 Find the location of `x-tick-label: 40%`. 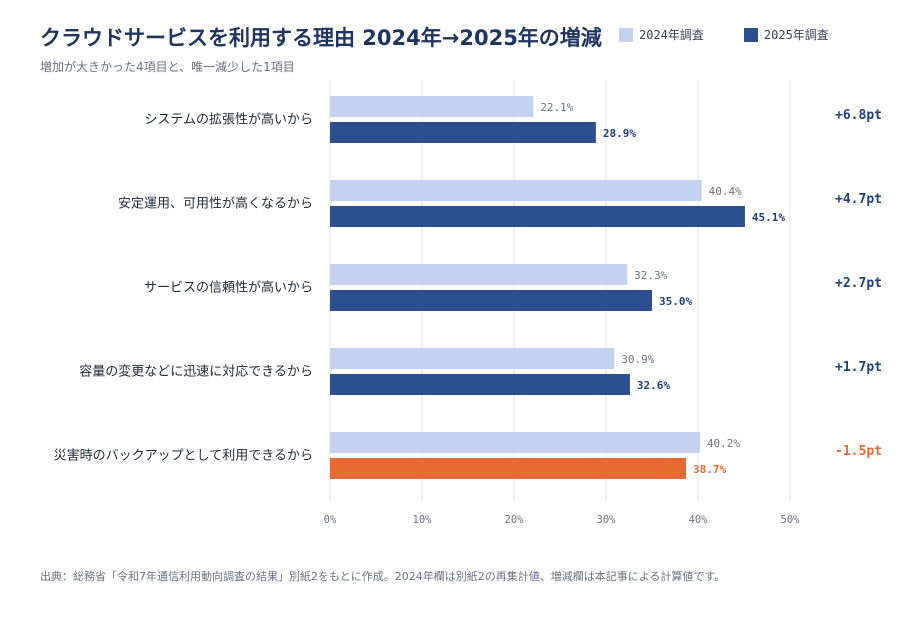

x-tick-label: 40% is located at coordinates (699, 520).